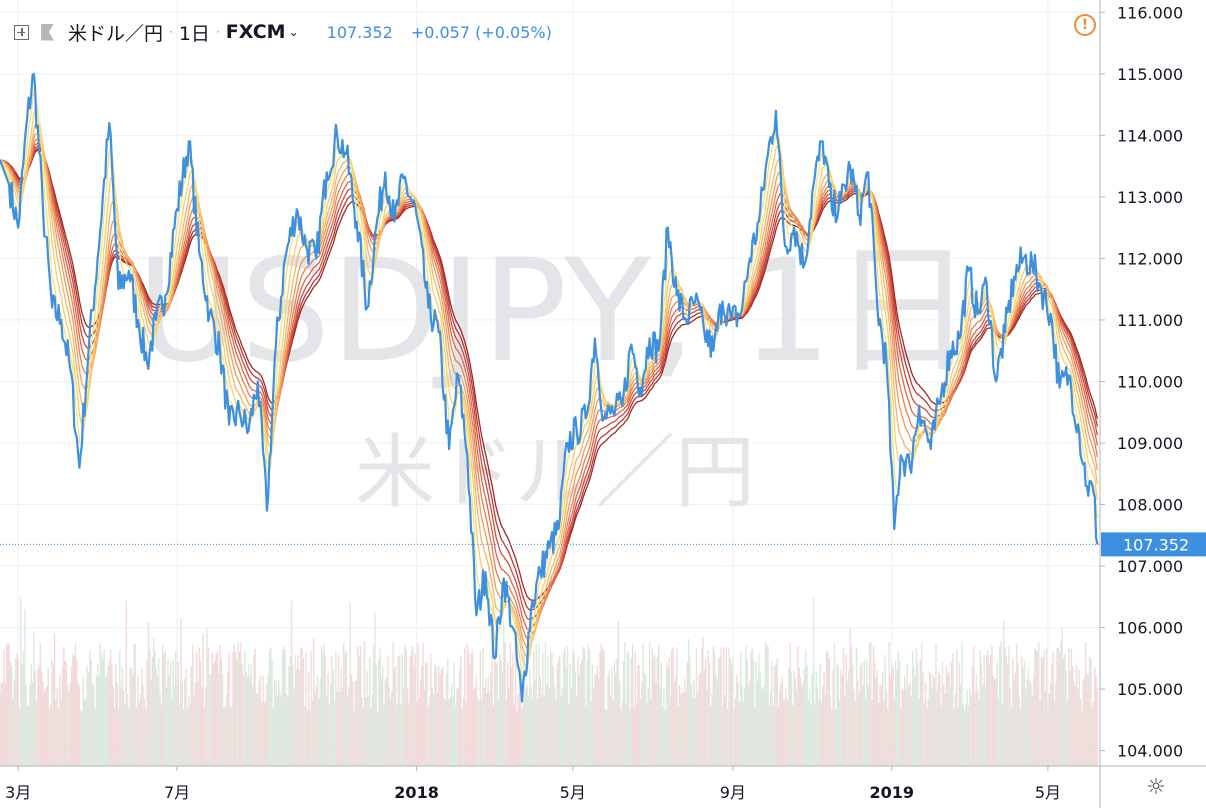 This screenshot has height=808, width=1206. What do you see at coordinates (1156, 544) in the screenshot?
I see `last-price-tag-label: 107.352` at bounding box center [1156, 544].